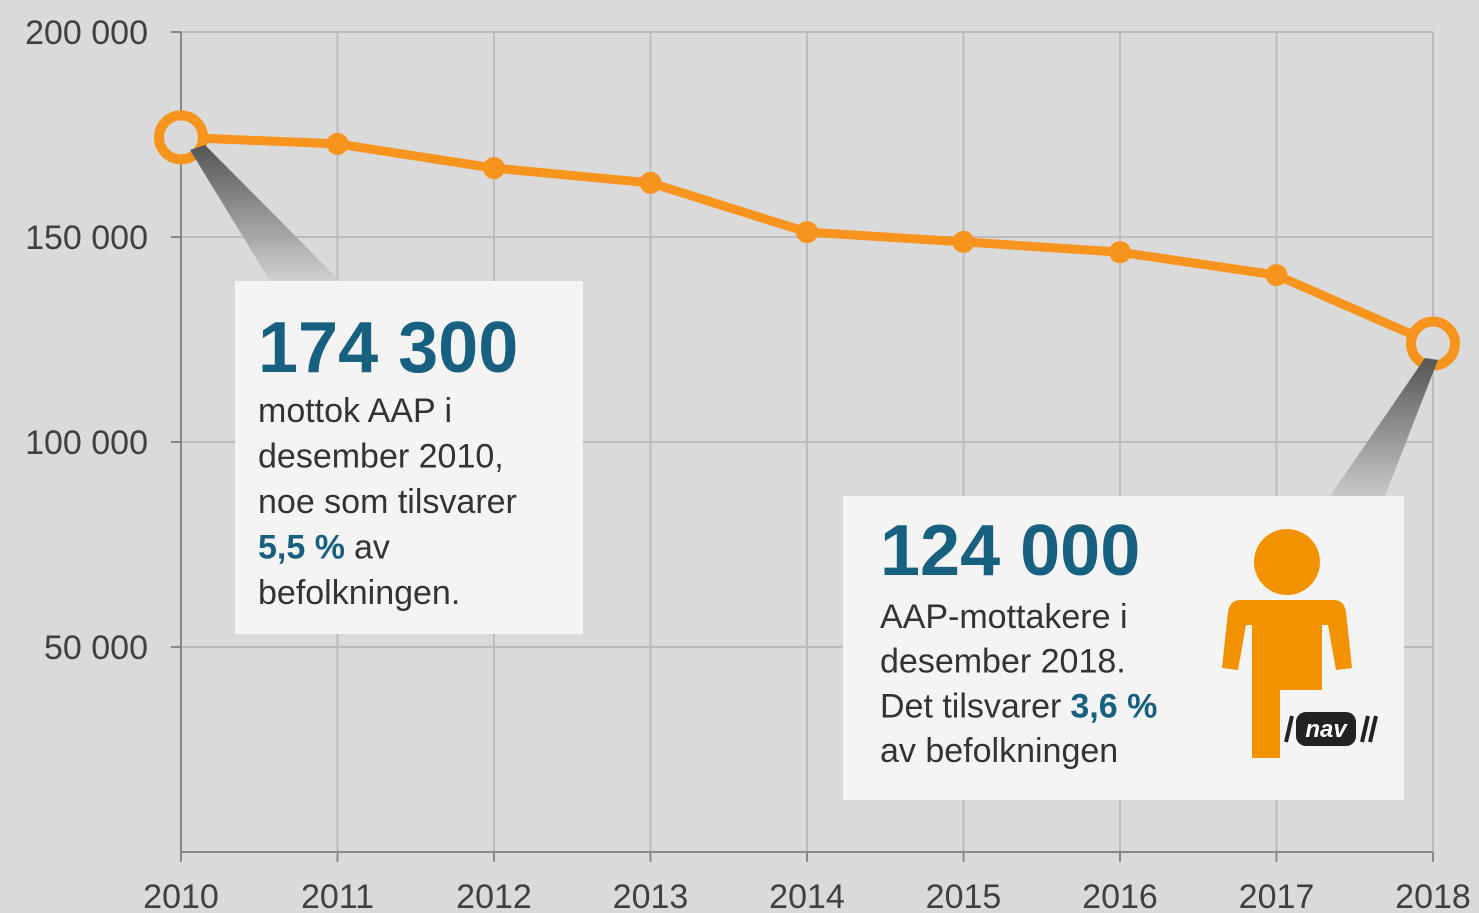 The image size is (1479, 913). I want to click on x-tick-label: 2017, so click(1277, 895).